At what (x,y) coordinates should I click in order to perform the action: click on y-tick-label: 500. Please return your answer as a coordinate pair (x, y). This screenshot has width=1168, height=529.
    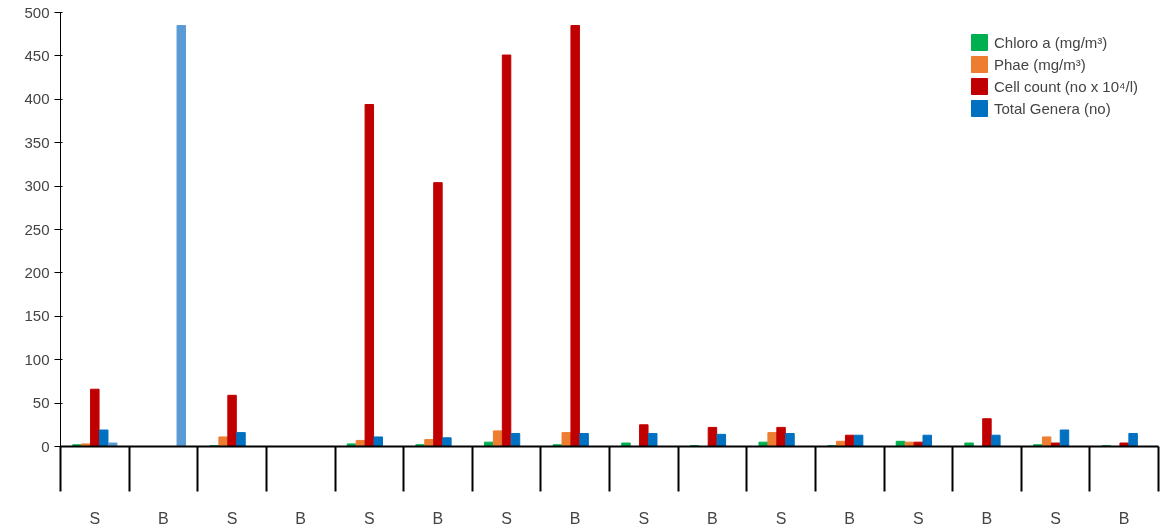
    Looking at the image, I should click on (37, 12).